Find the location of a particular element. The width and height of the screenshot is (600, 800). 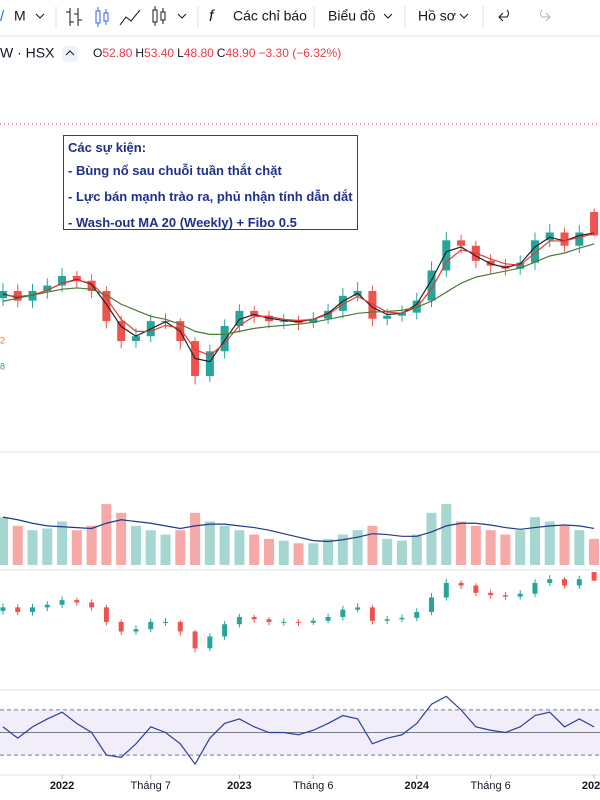

chart-menu-dropdown is located at coordinates (388, 16).